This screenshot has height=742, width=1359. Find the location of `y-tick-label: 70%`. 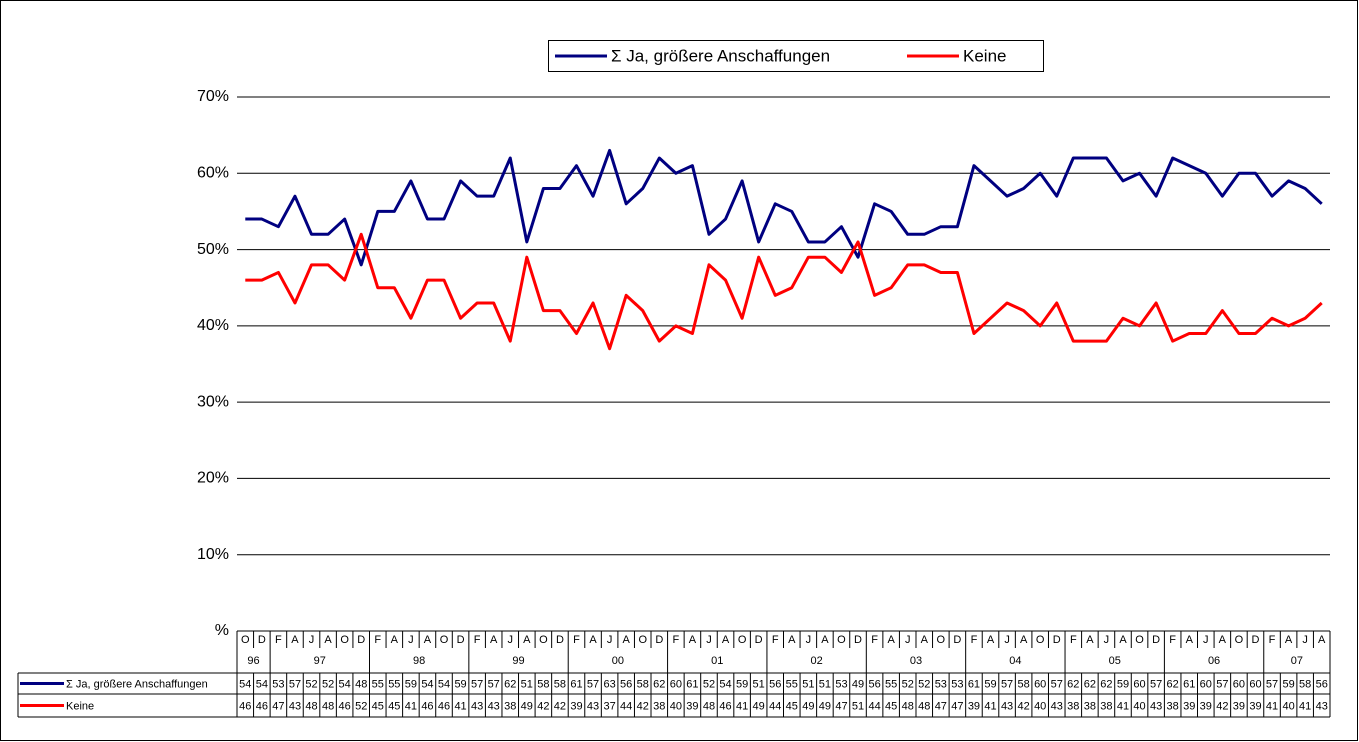

y-tick-label: 70% is located at coordinates (213, 96).